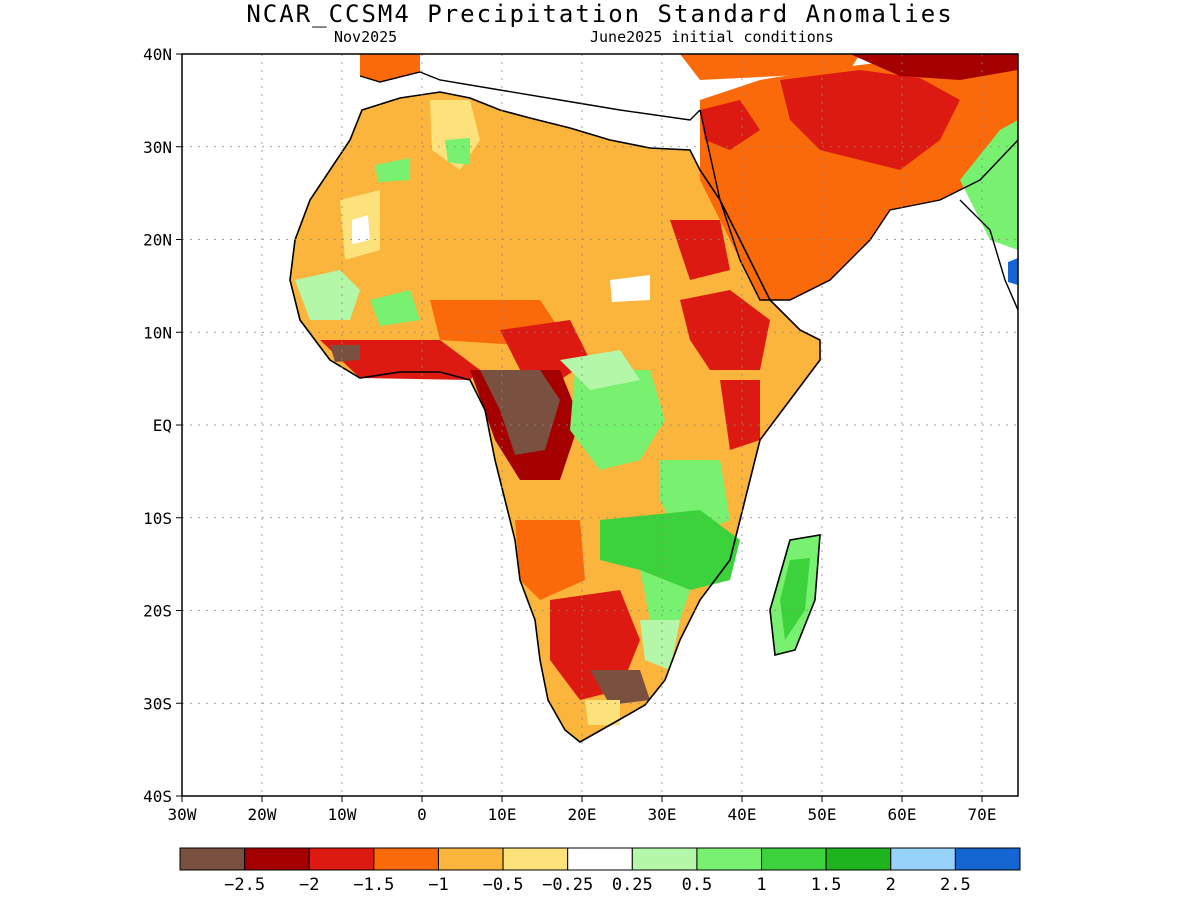 This screenshot has width=1200, height=900. Describe the element at coordinates (742, 814) in the screenshot. I see `lon-label: 40E` at that location.